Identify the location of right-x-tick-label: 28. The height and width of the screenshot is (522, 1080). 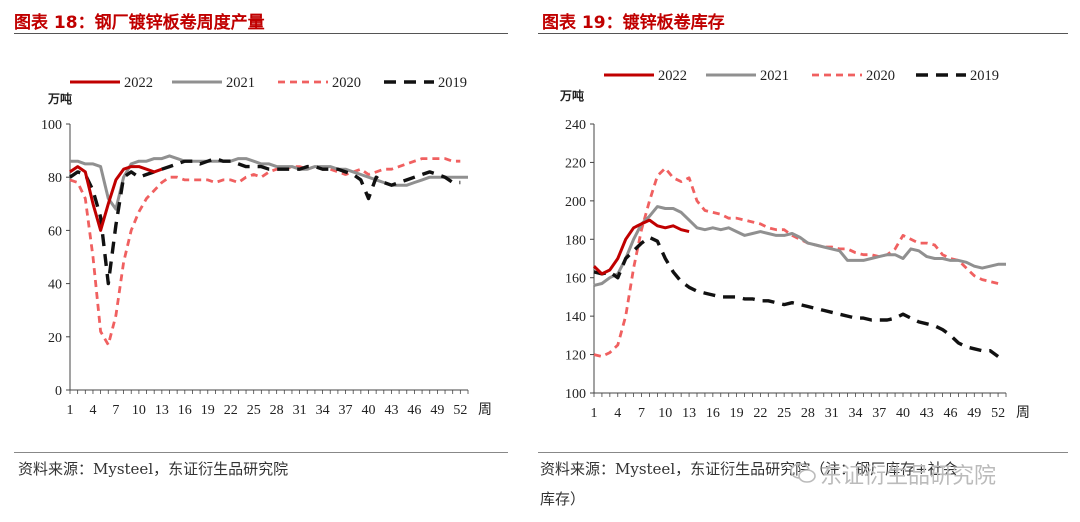
(808, 413).